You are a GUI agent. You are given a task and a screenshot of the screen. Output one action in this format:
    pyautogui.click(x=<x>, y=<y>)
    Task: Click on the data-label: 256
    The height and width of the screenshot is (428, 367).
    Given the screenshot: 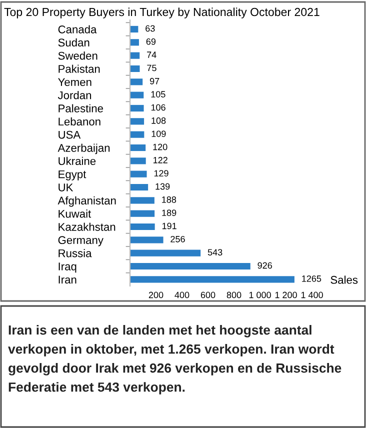 What is the action you would take?
    pyautogui.click(x=177, y=239)
    